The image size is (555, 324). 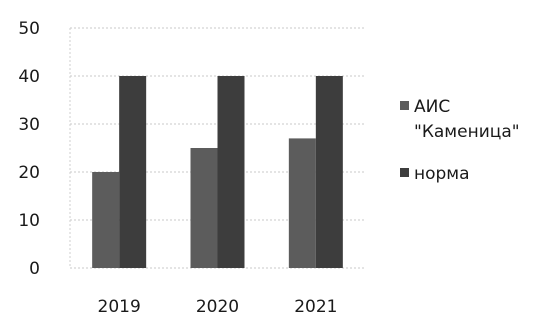 What do you see at coordinates (119, 307) in the screenshot?
I see `x-tick-label-2019: 2019` at bounding box center [119, 307].